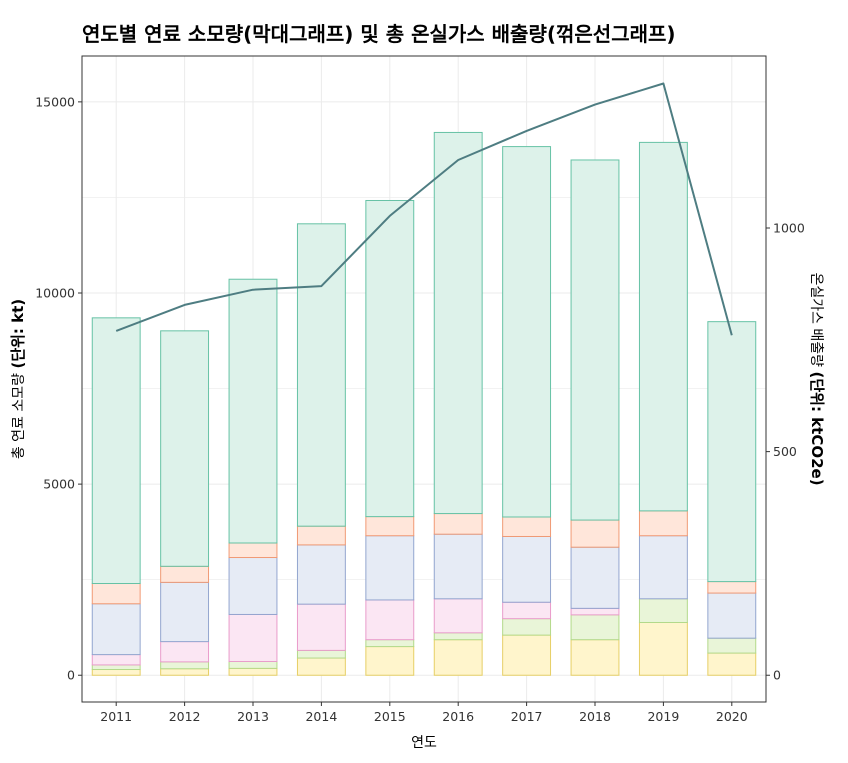 The image size is (848, 763). Describe the element at coordinates (789, 228) in the screenshot. I see `right-y-tick-label: 1000` at that location.